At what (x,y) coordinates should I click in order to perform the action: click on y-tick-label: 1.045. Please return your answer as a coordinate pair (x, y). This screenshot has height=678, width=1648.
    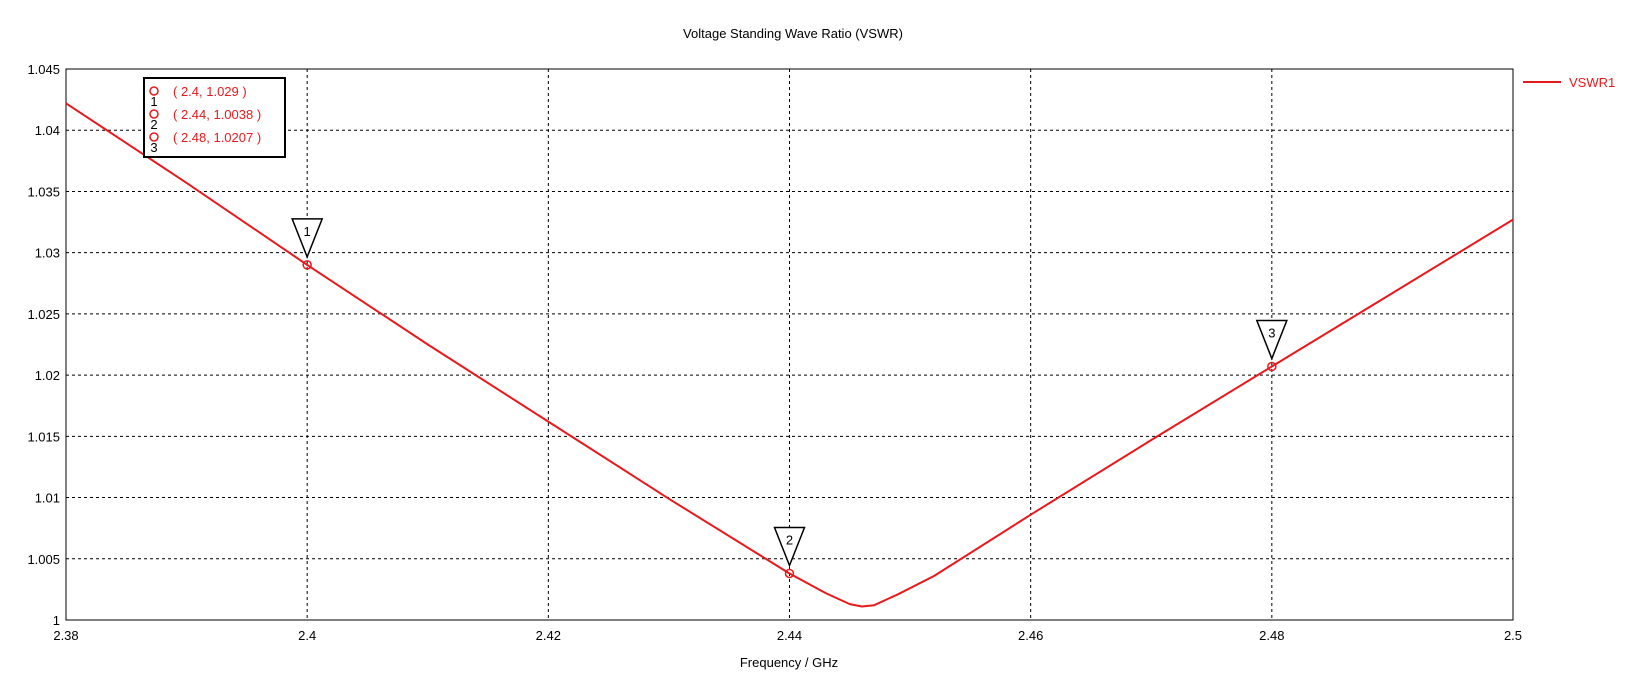
    Looking at the image, I should click on (43, 69).